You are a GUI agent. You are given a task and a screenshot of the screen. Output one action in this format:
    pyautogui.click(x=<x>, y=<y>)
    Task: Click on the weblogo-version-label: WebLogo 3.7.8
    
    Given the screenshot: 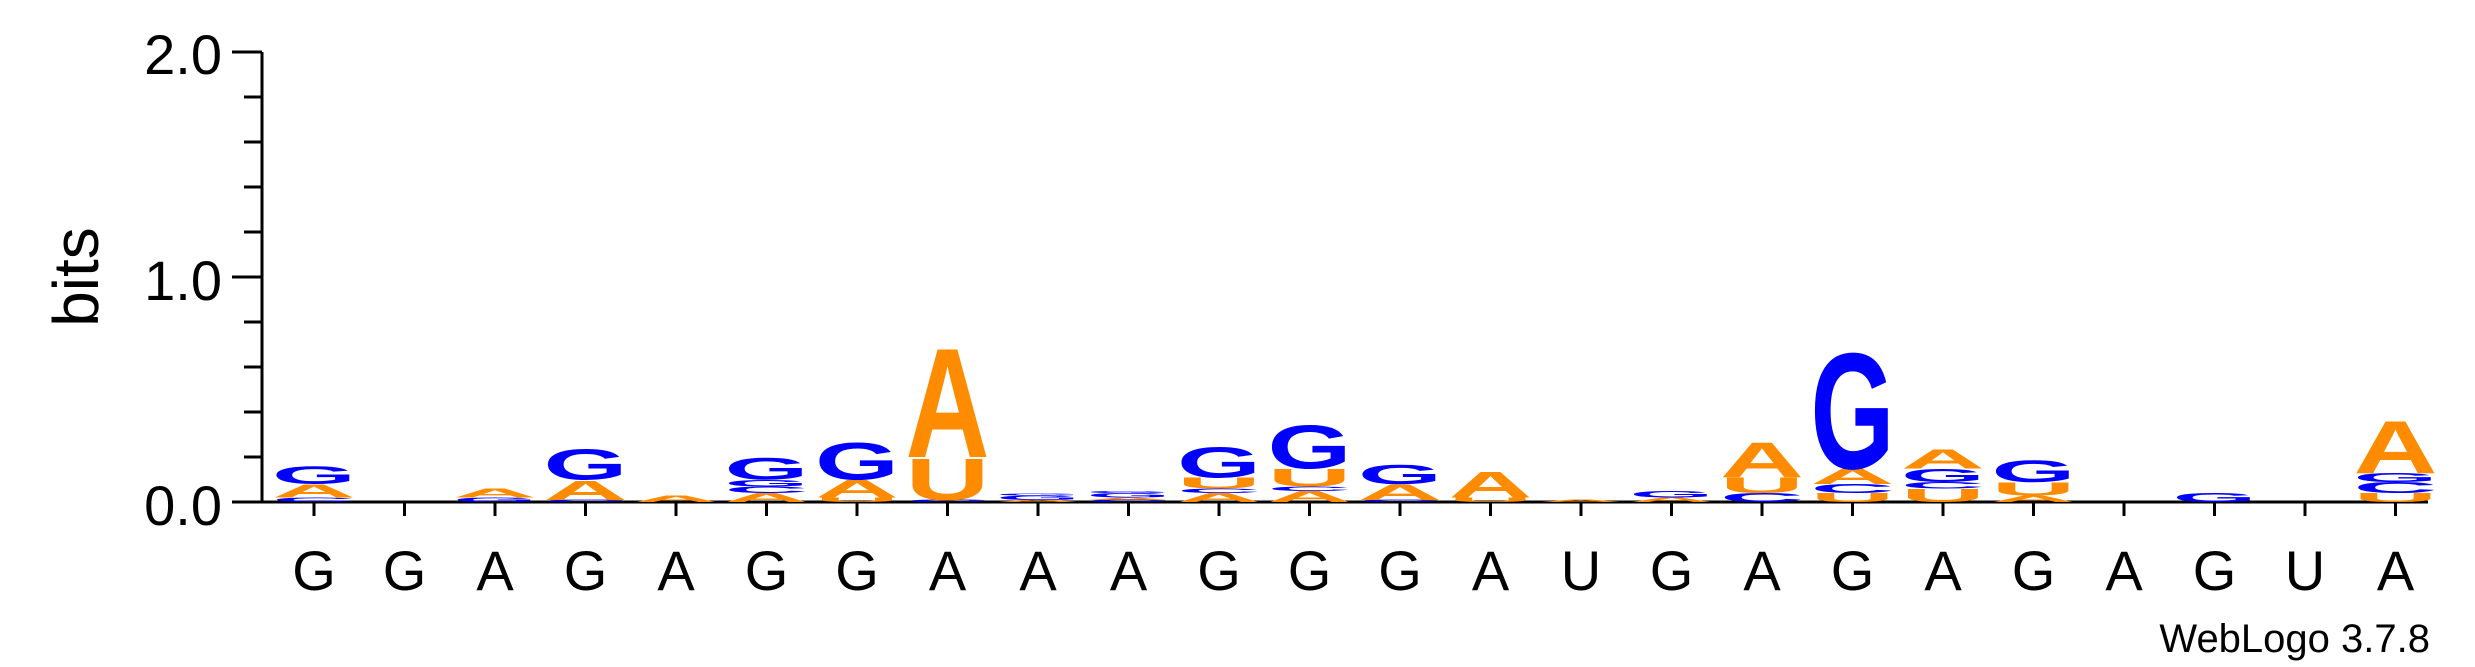 What is the action you would take?
    pyautogui.click(x=2294, y=639)
    